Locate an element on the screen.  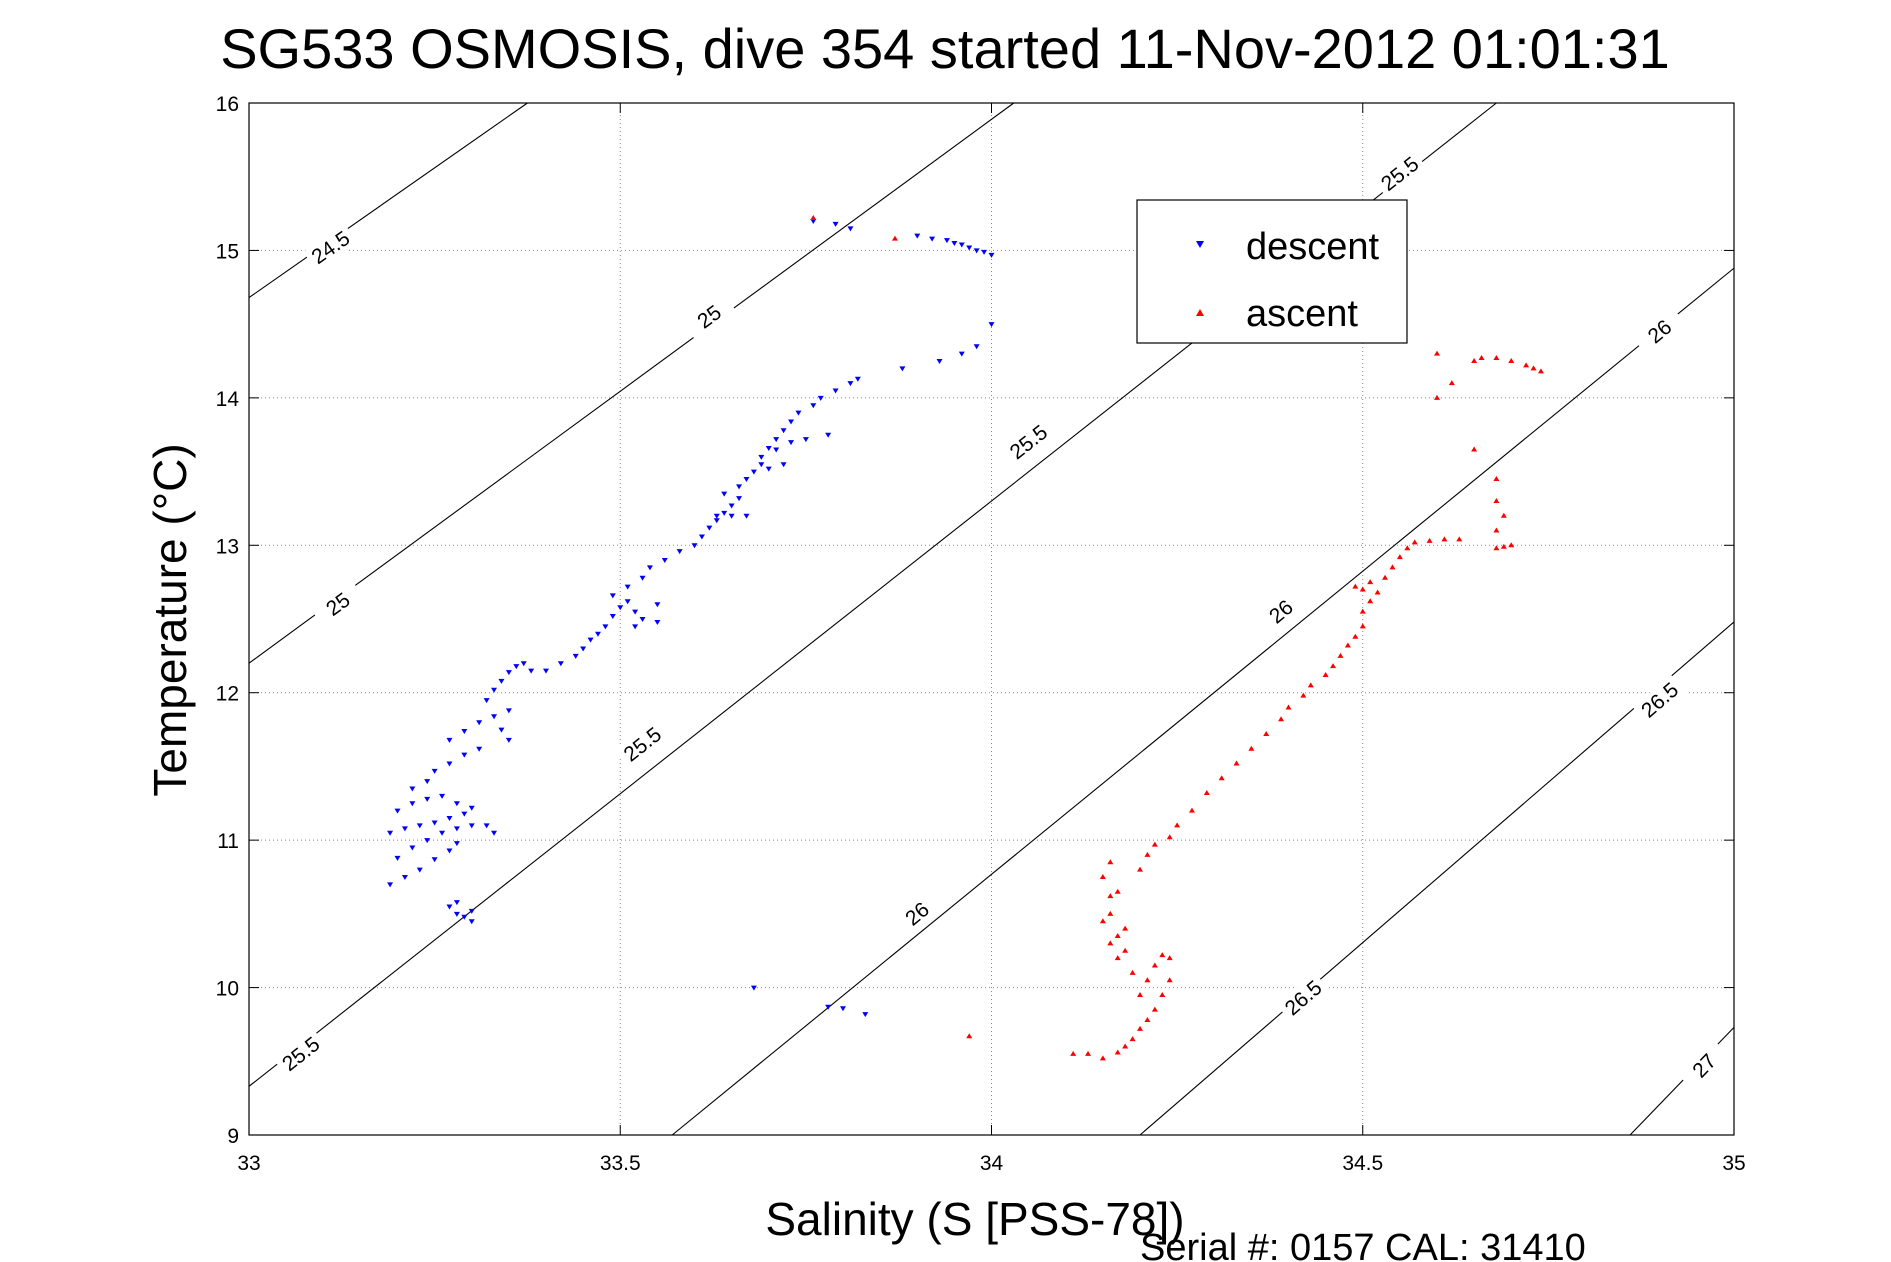
x-tick-label: 33.5 is located at coordinates (620, 1163).